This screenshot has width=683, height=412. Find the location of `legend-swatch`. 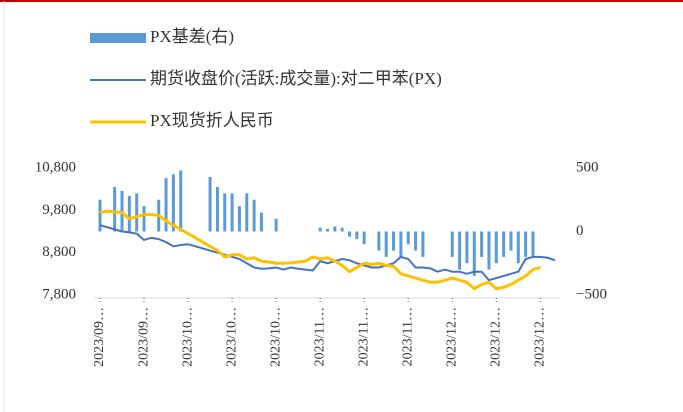

legend-swatch is located at coordinates (118, 38).